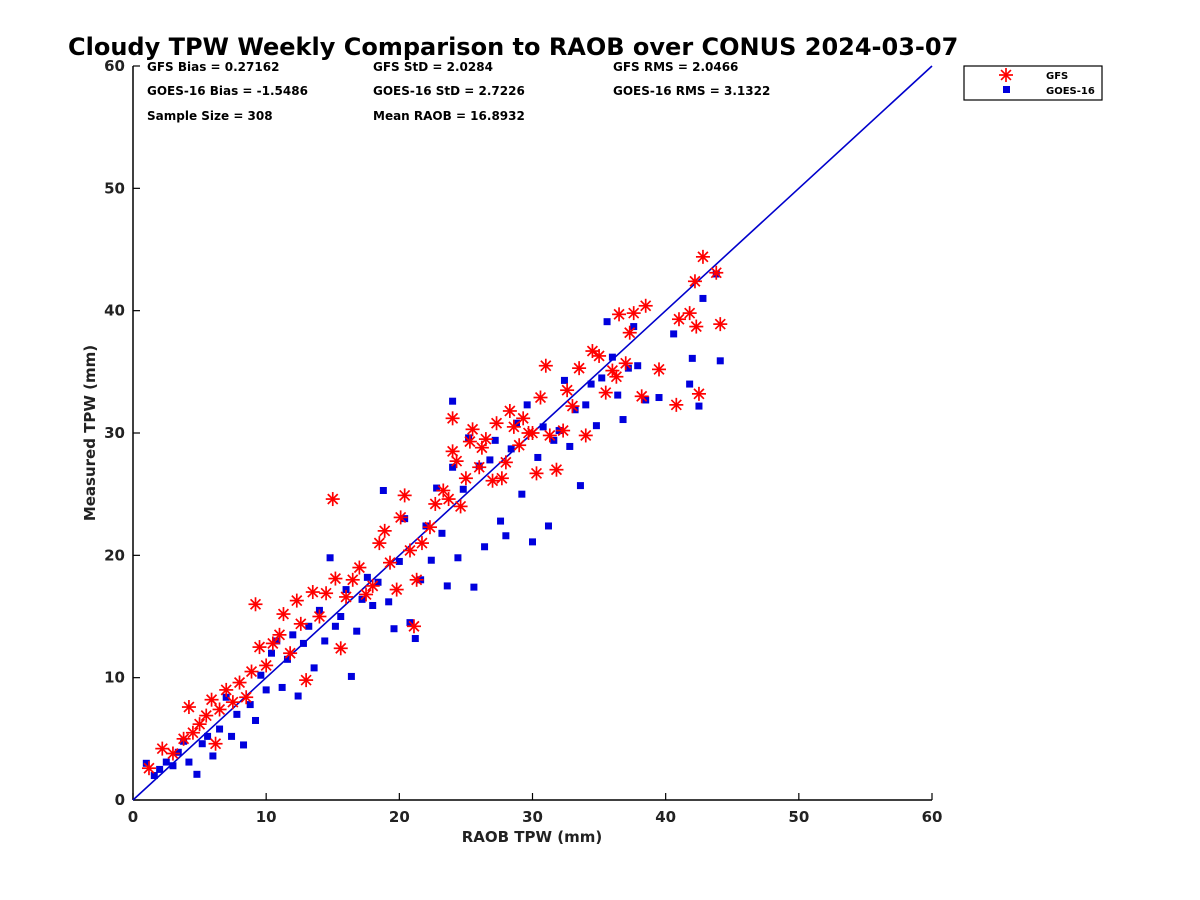  What do you see at coordinates (114, 678) in the screenshot?
I see `y-tick-label: 10` at bounding box center [114, 678].